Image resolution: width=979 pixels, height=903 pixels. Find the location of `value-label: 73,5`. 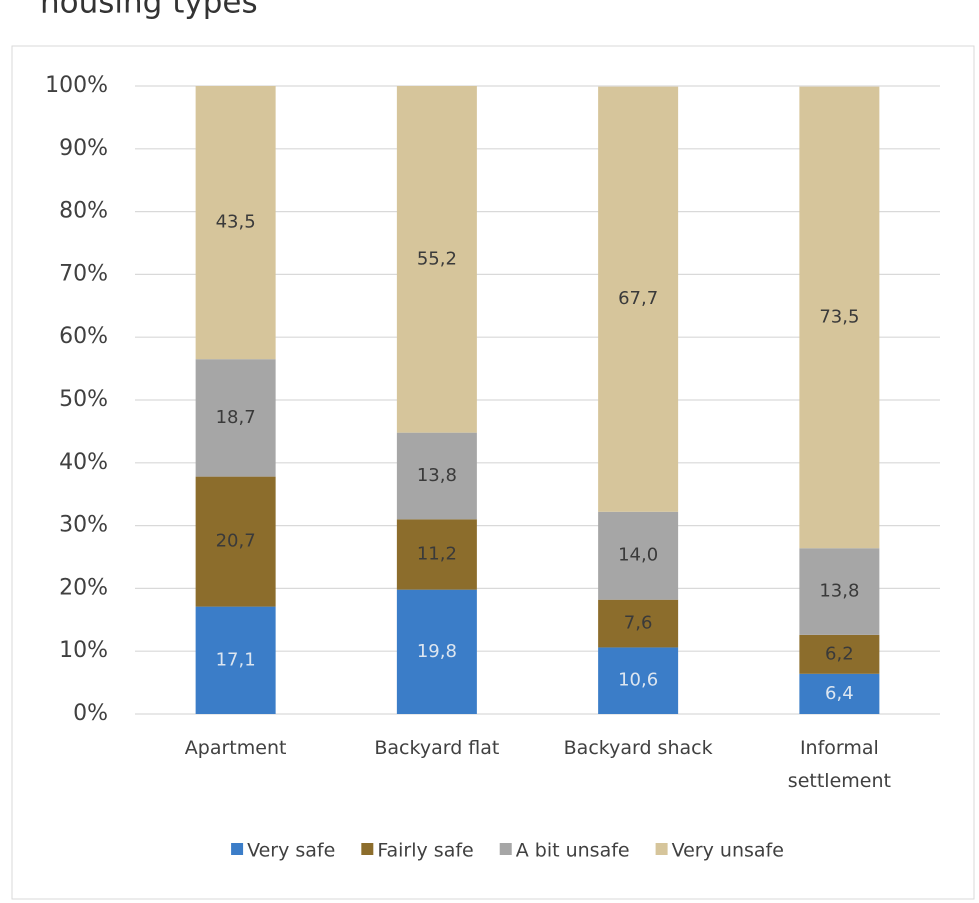

value-label: 73,5 is located at coordinates (839, 316).